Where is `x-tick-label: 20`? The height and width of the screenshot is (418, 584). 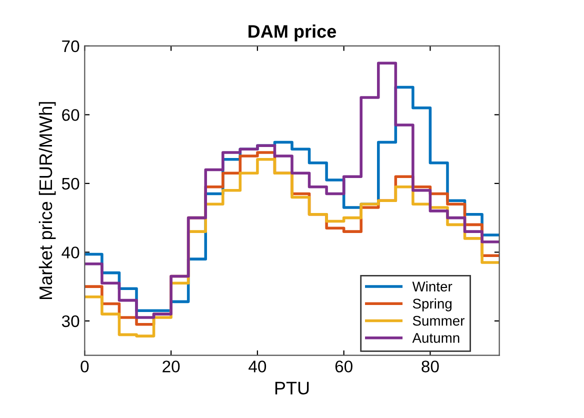 x-tick-label: 20 is located at coordinates (171, 366).